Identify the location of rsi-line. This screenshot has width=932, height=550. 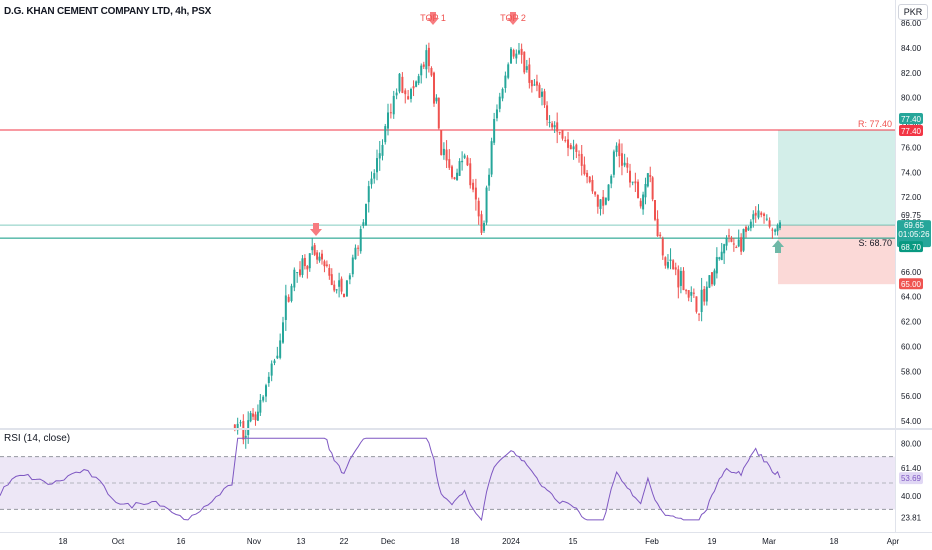
(390, 479).